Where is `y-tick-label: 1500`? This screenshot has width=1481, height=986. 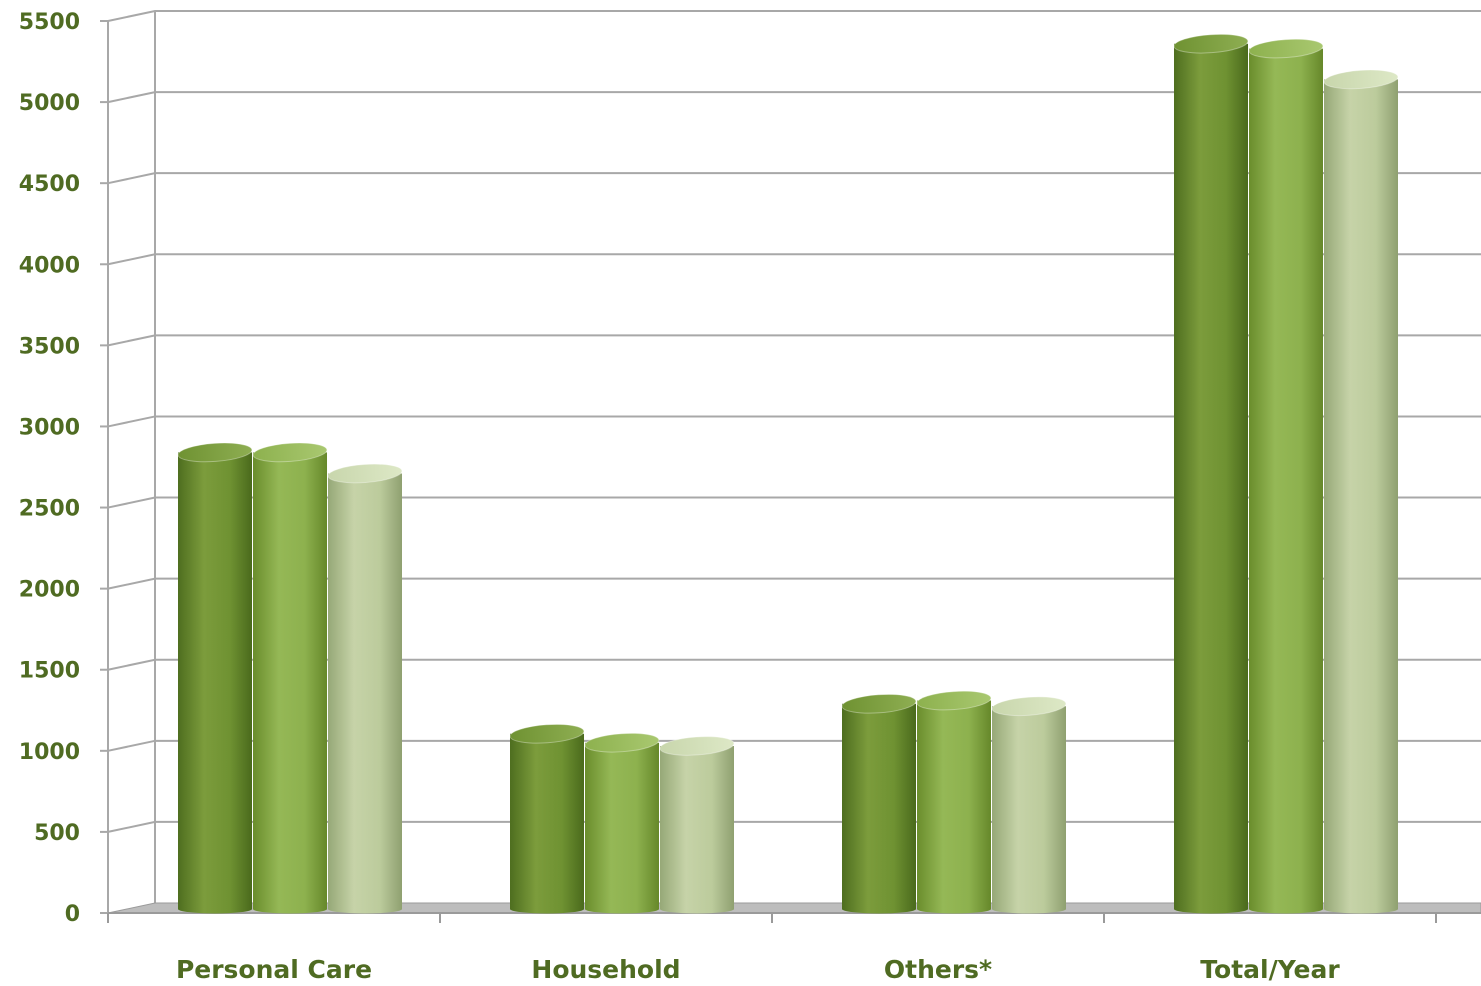 y-tick-label: 1500 is located at coordinates (49, 671).